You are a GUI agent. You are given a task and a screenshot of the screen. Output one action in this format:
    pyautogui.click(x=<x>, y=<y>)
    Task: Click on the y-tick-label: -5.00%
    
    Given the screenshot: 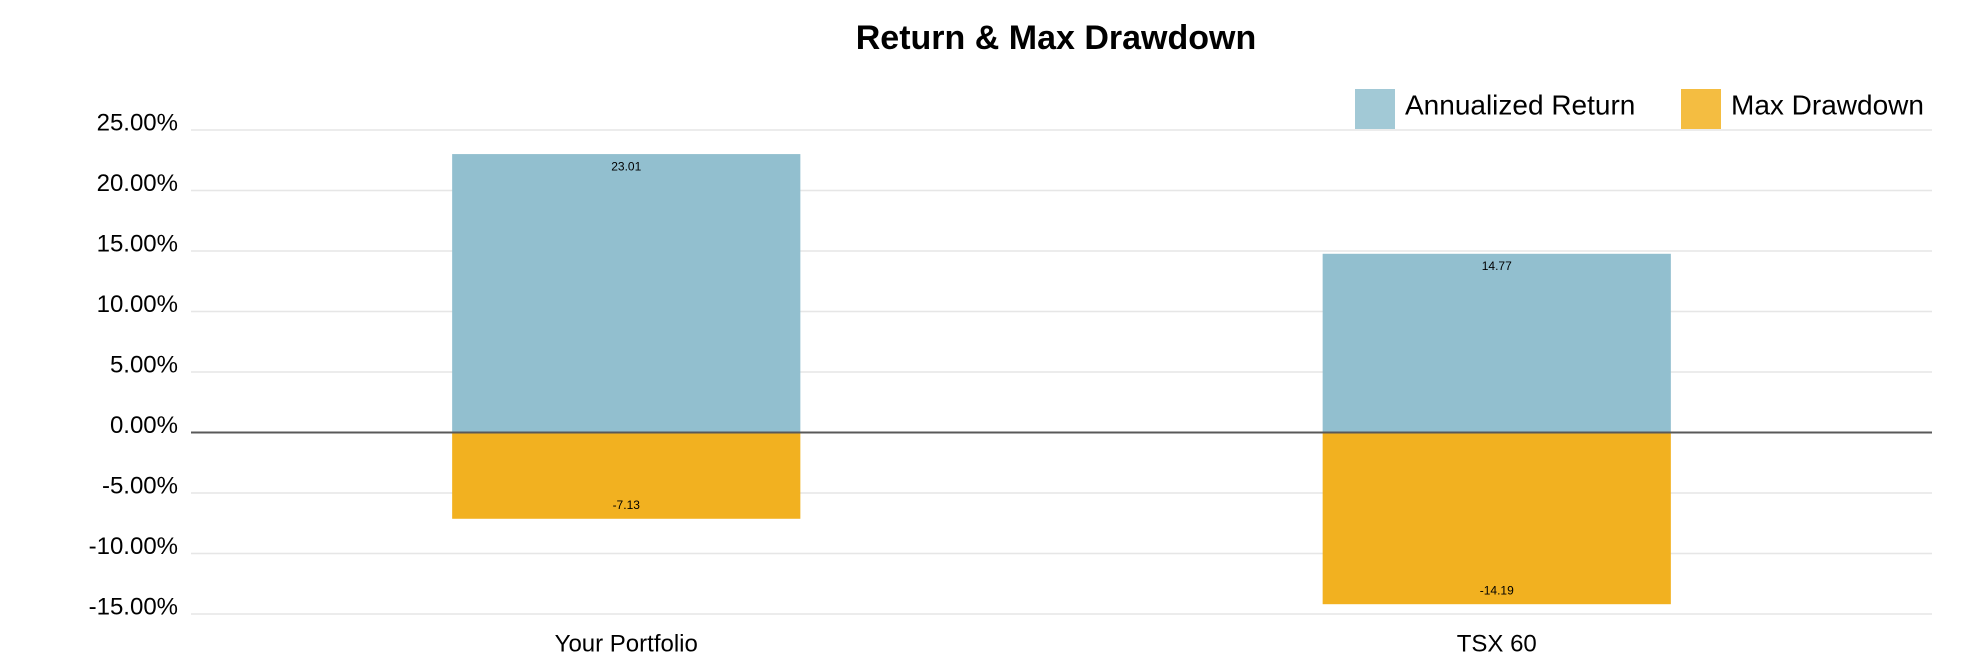 What is the action you would take?
    pyautogui.click(x=140, y=485)
    